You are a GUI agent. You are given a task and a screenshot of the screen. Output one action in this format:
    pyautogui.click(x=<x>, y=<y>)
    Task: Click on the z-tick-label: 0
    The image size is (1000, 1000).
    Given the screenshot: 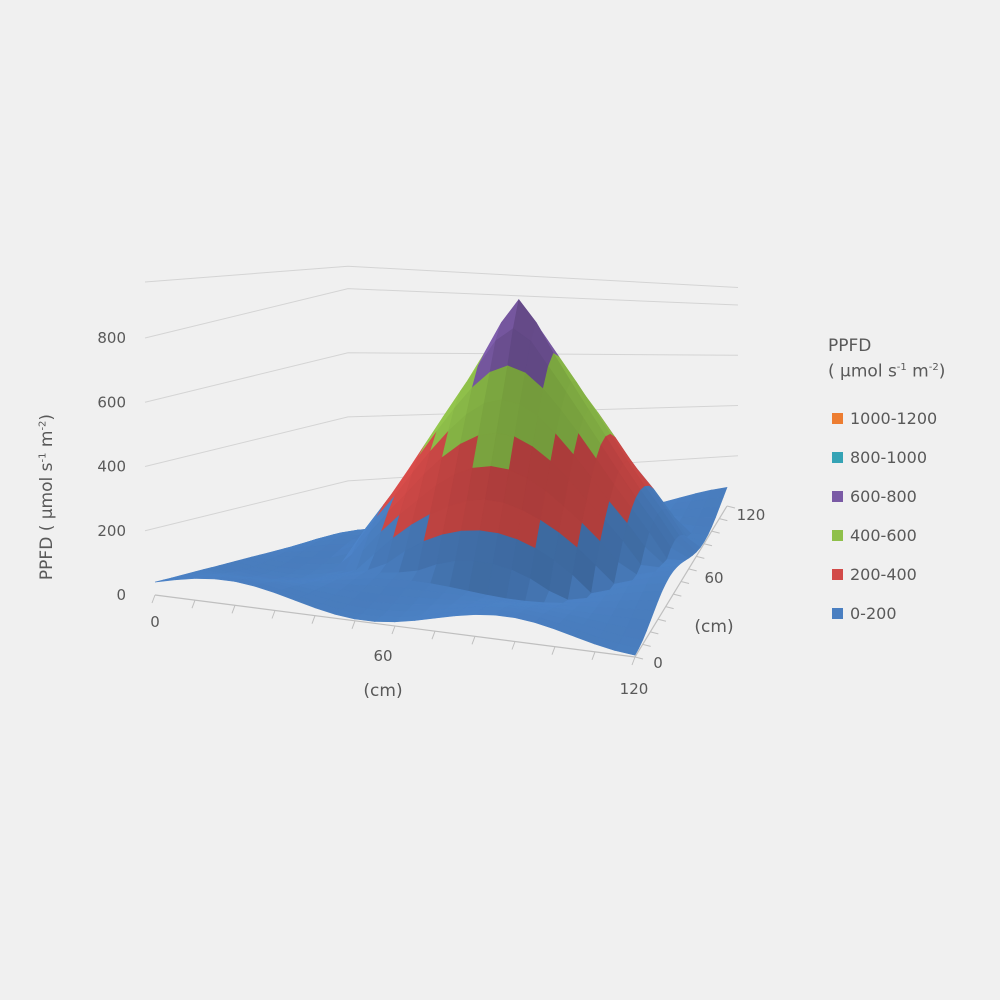 What is the action you would take?
    pyautogui.click(x=121, y=595)
    